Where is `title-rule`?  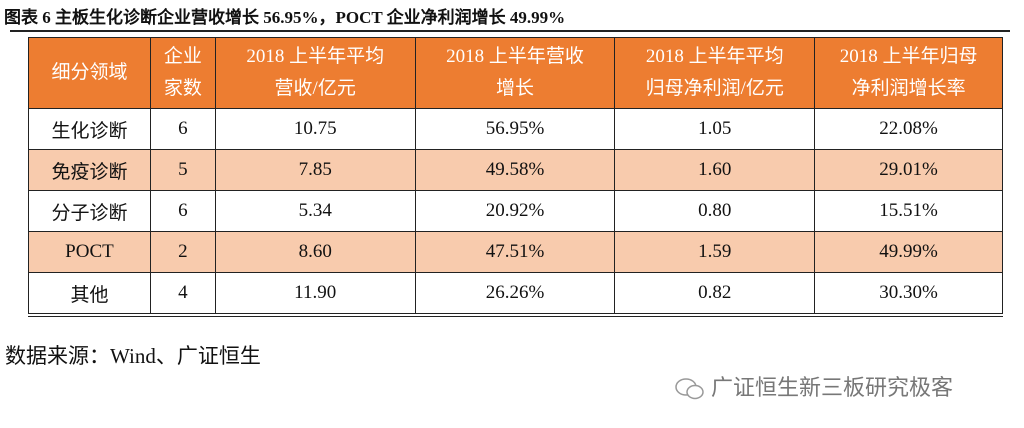 title-rule is located at coordinates (510, 31).